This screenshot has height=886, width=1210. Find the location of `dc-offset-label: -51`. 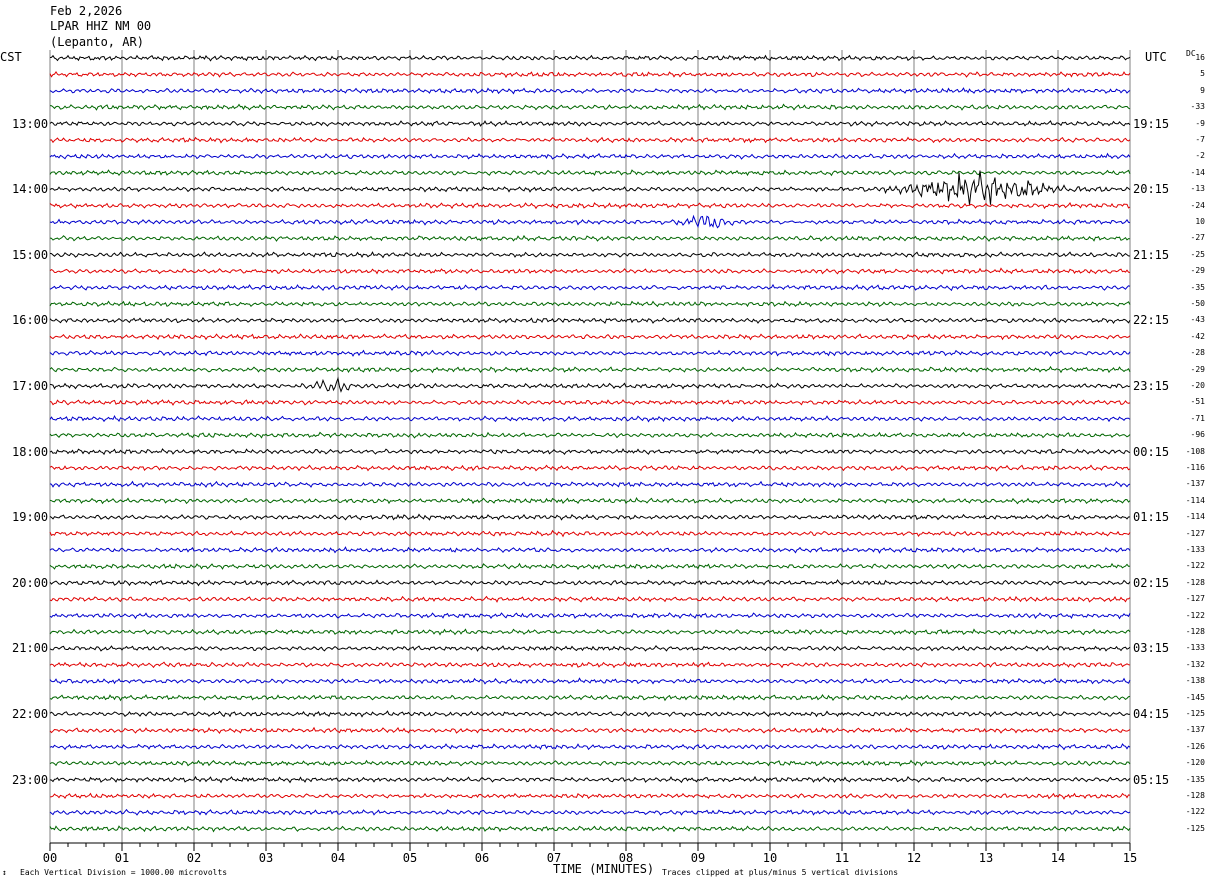

dc-offset-label: -51 is located at coordinates (1197, 402).